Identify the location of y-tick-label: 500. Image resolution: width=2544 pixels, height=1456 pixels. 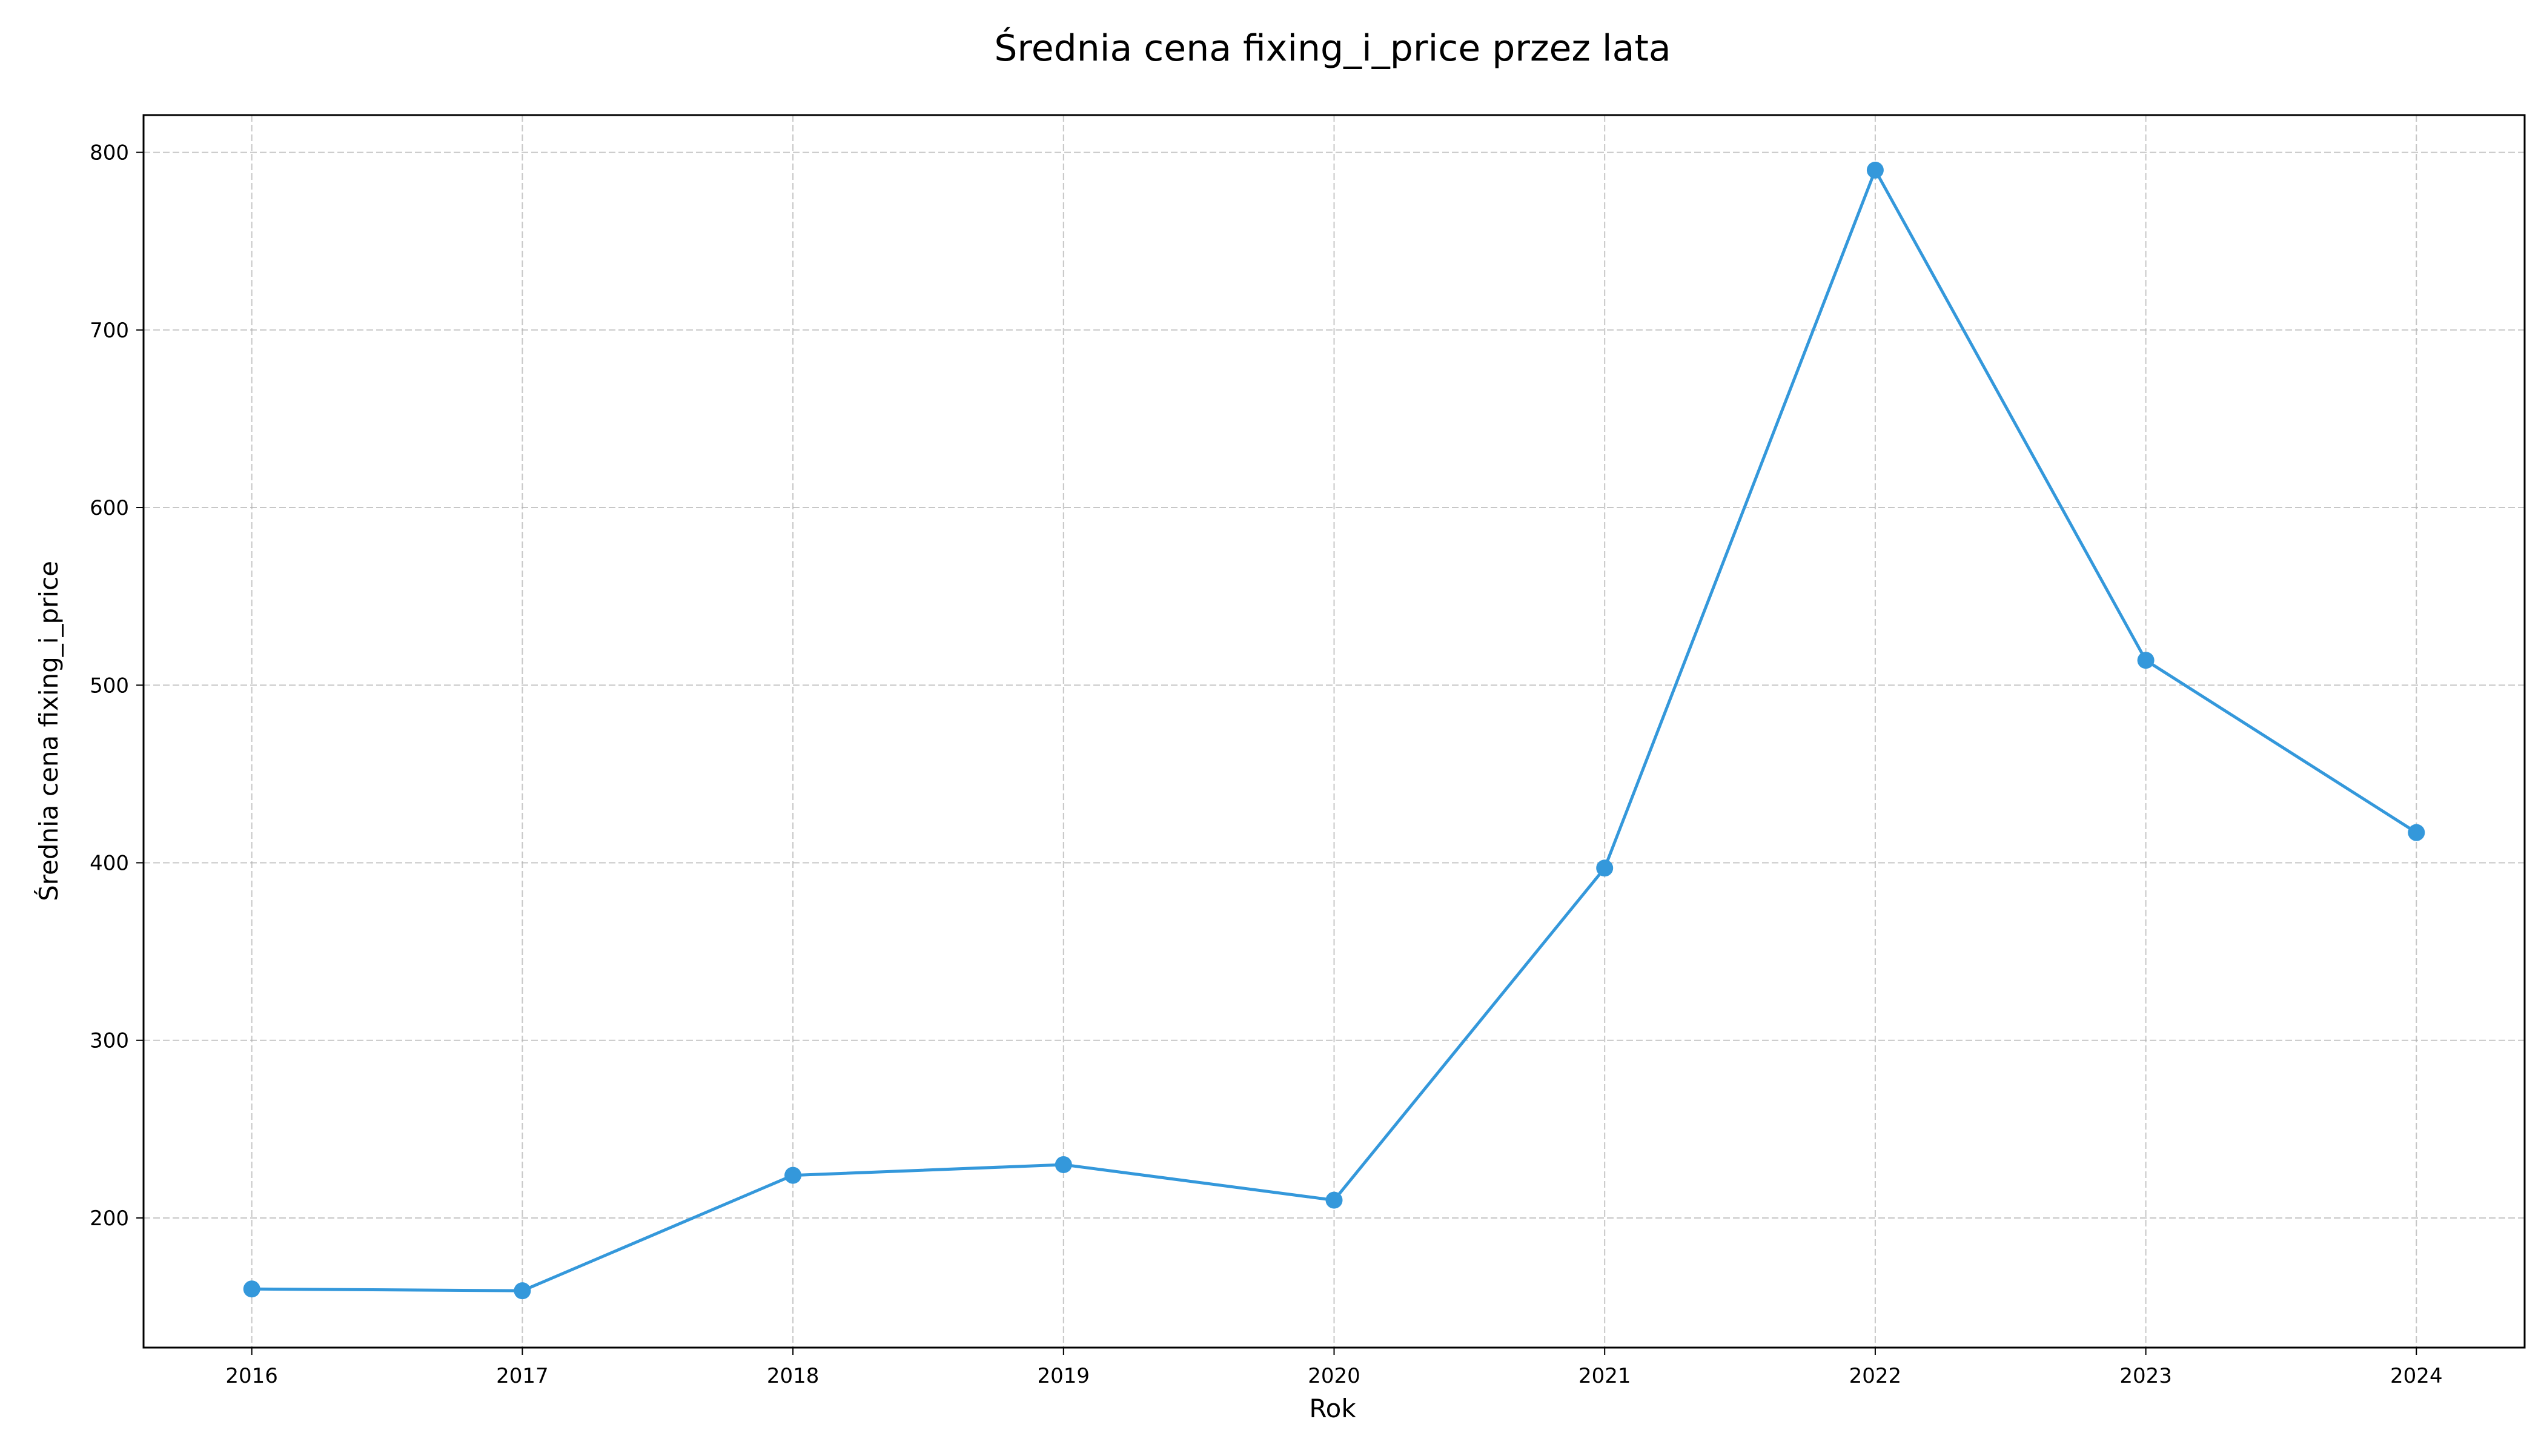
(110, 685).